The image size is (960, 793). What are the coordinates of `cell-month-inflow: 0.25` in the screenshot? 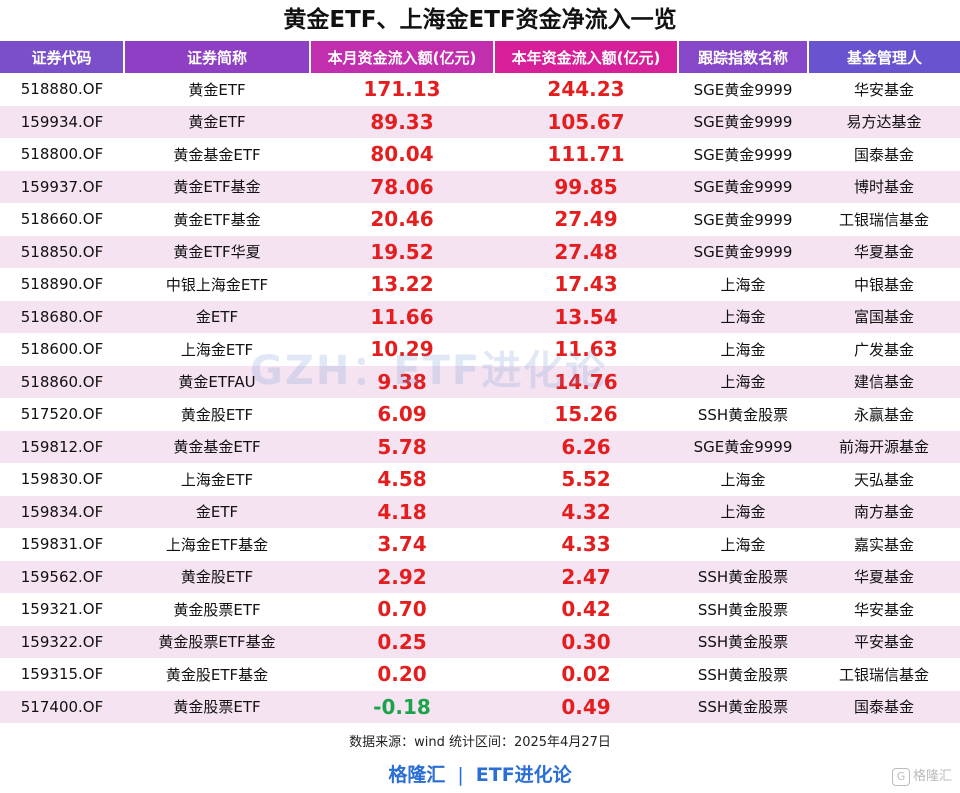 It's located at (402, 641).